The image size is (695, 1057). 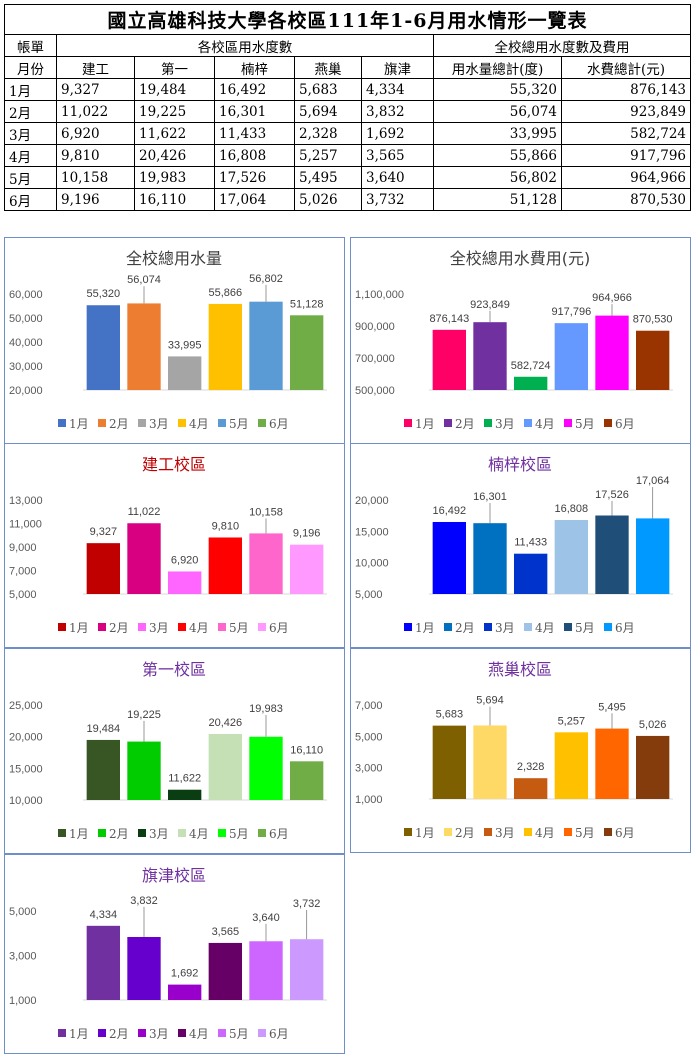 I want to click on bar-6月, so click(x=306, y=352).